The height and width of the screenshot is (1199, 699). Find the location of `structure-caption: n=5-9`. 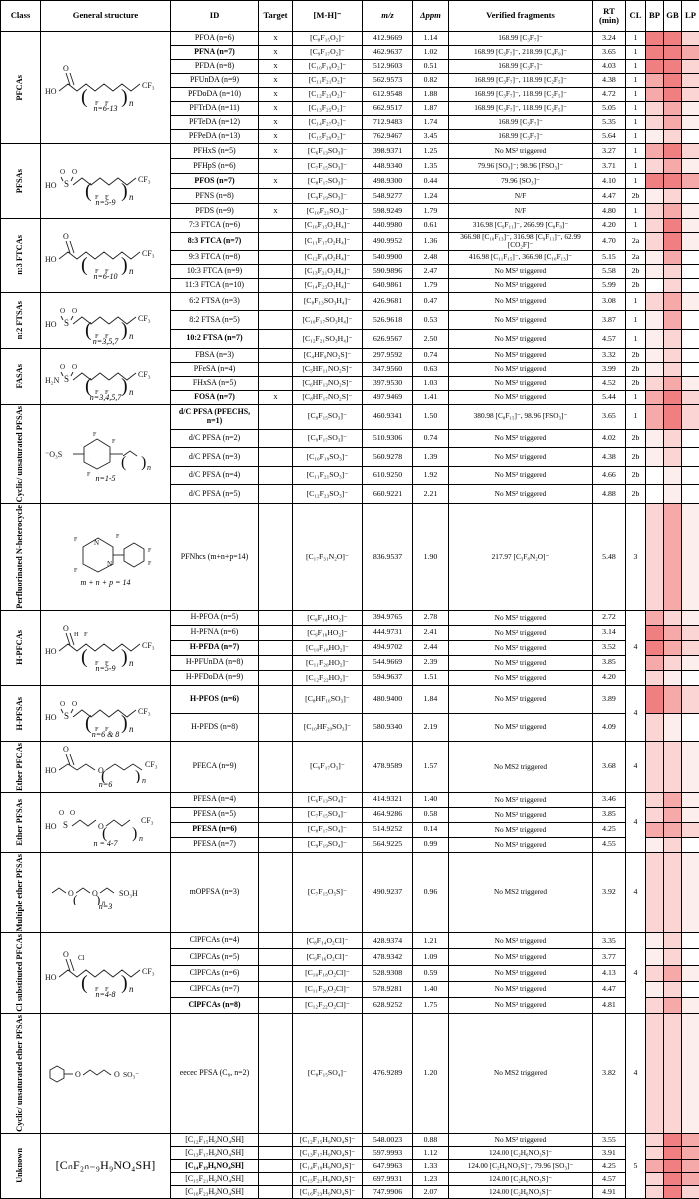

structure-caption: n=5-9 is located at coordinates (105, 669).